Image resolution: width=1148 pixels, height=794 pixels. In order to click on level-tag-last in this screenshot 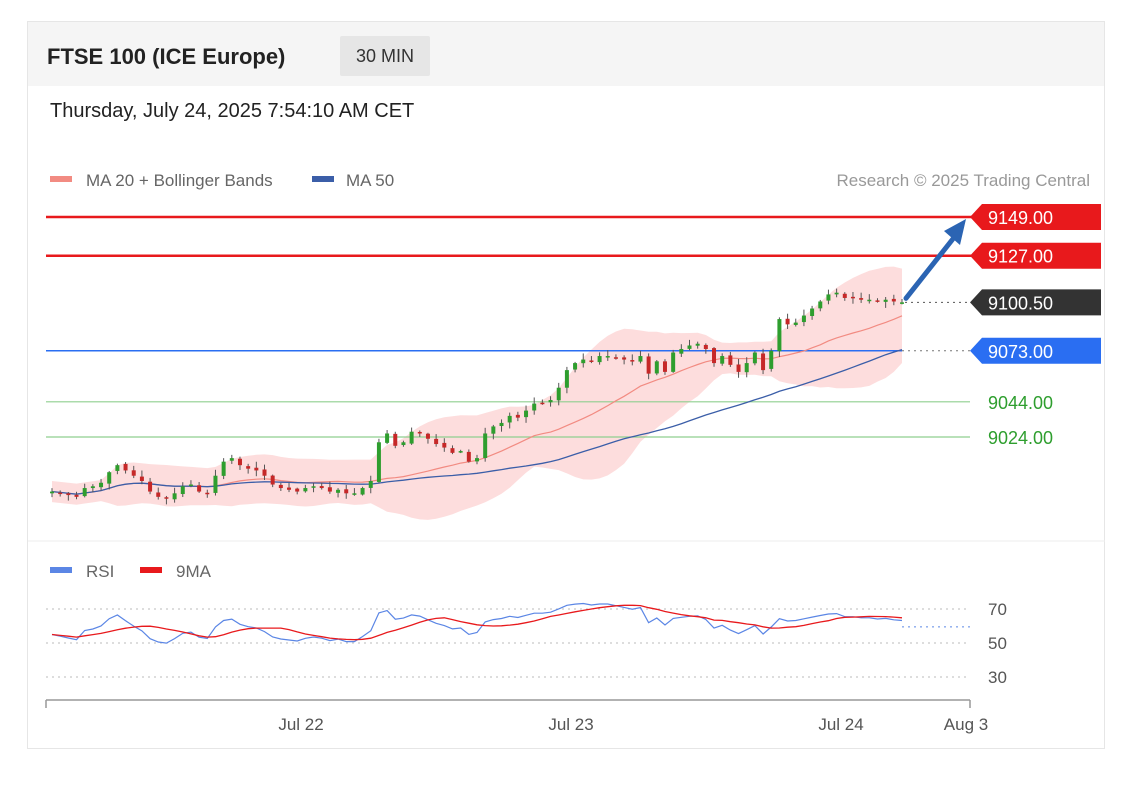, I will do `click(1035, 302)`.